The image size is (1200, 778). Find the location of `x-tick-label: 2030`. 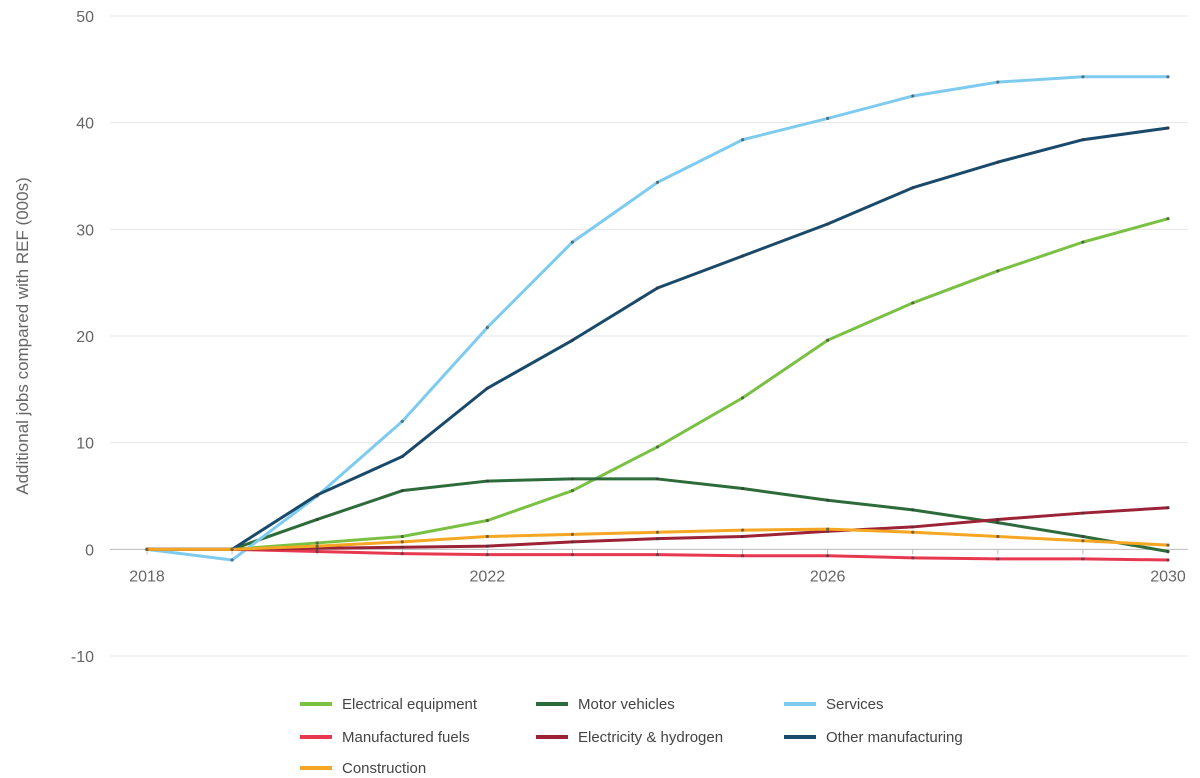

x-tick-label: 2030 is located at coordinates (1168, 576).